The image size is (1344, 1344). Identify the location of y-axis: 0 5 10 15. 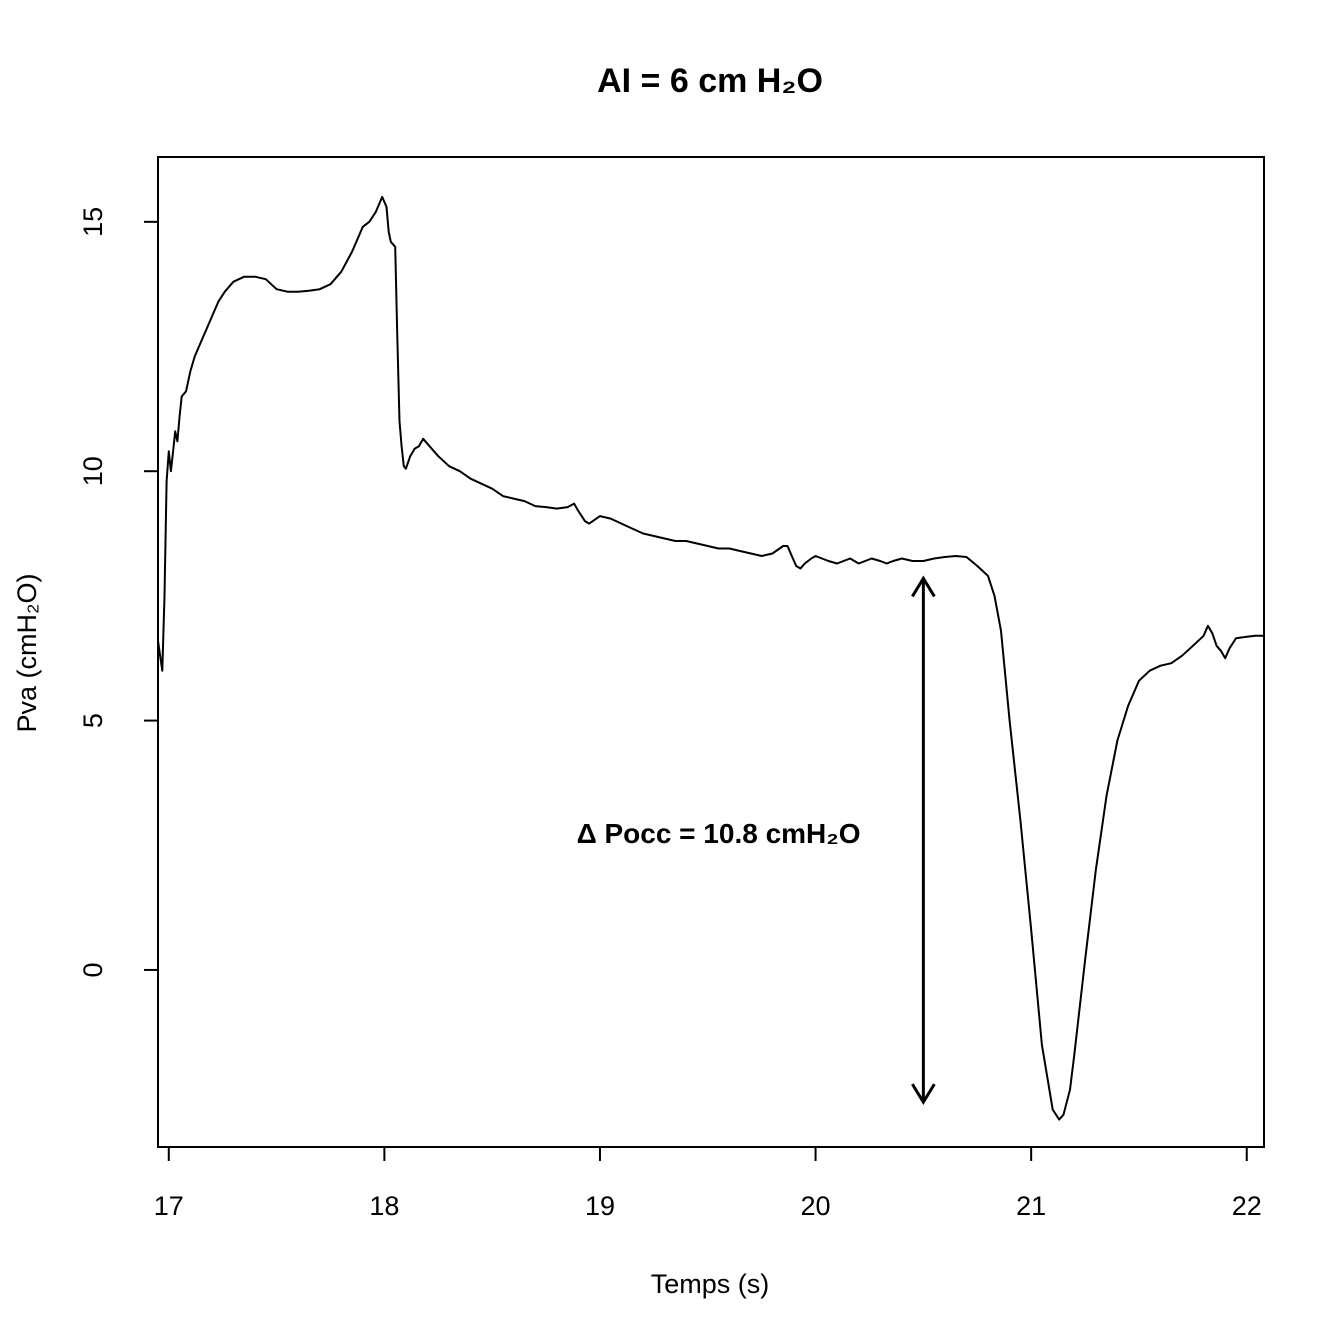
(118, 592).